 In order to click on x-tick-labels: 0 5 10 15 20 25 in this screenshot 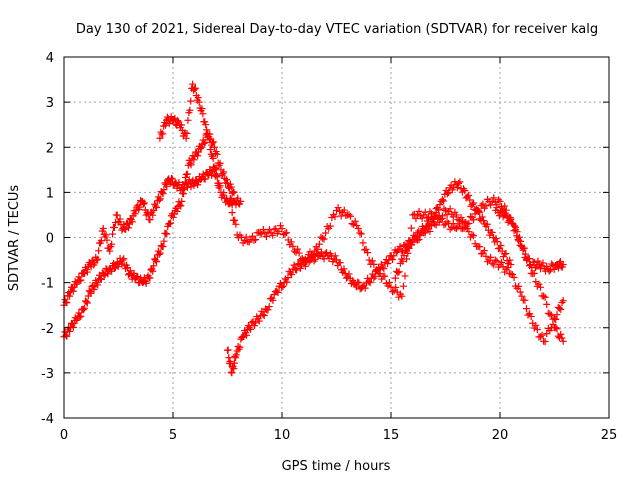, I will do `click(338, 435)`.